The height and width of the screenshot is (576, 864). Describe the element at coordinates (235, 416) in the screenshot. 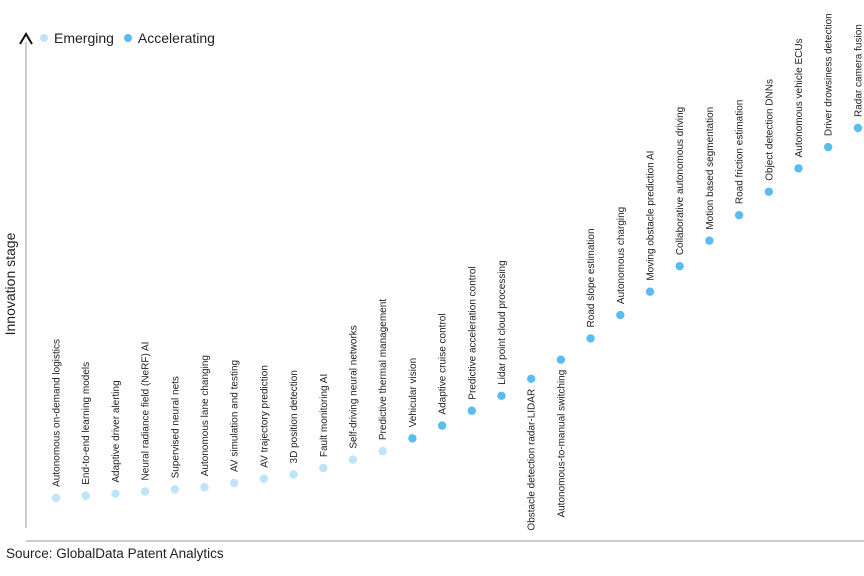

I see `data-point-label: AV simulation and testing` at that location.